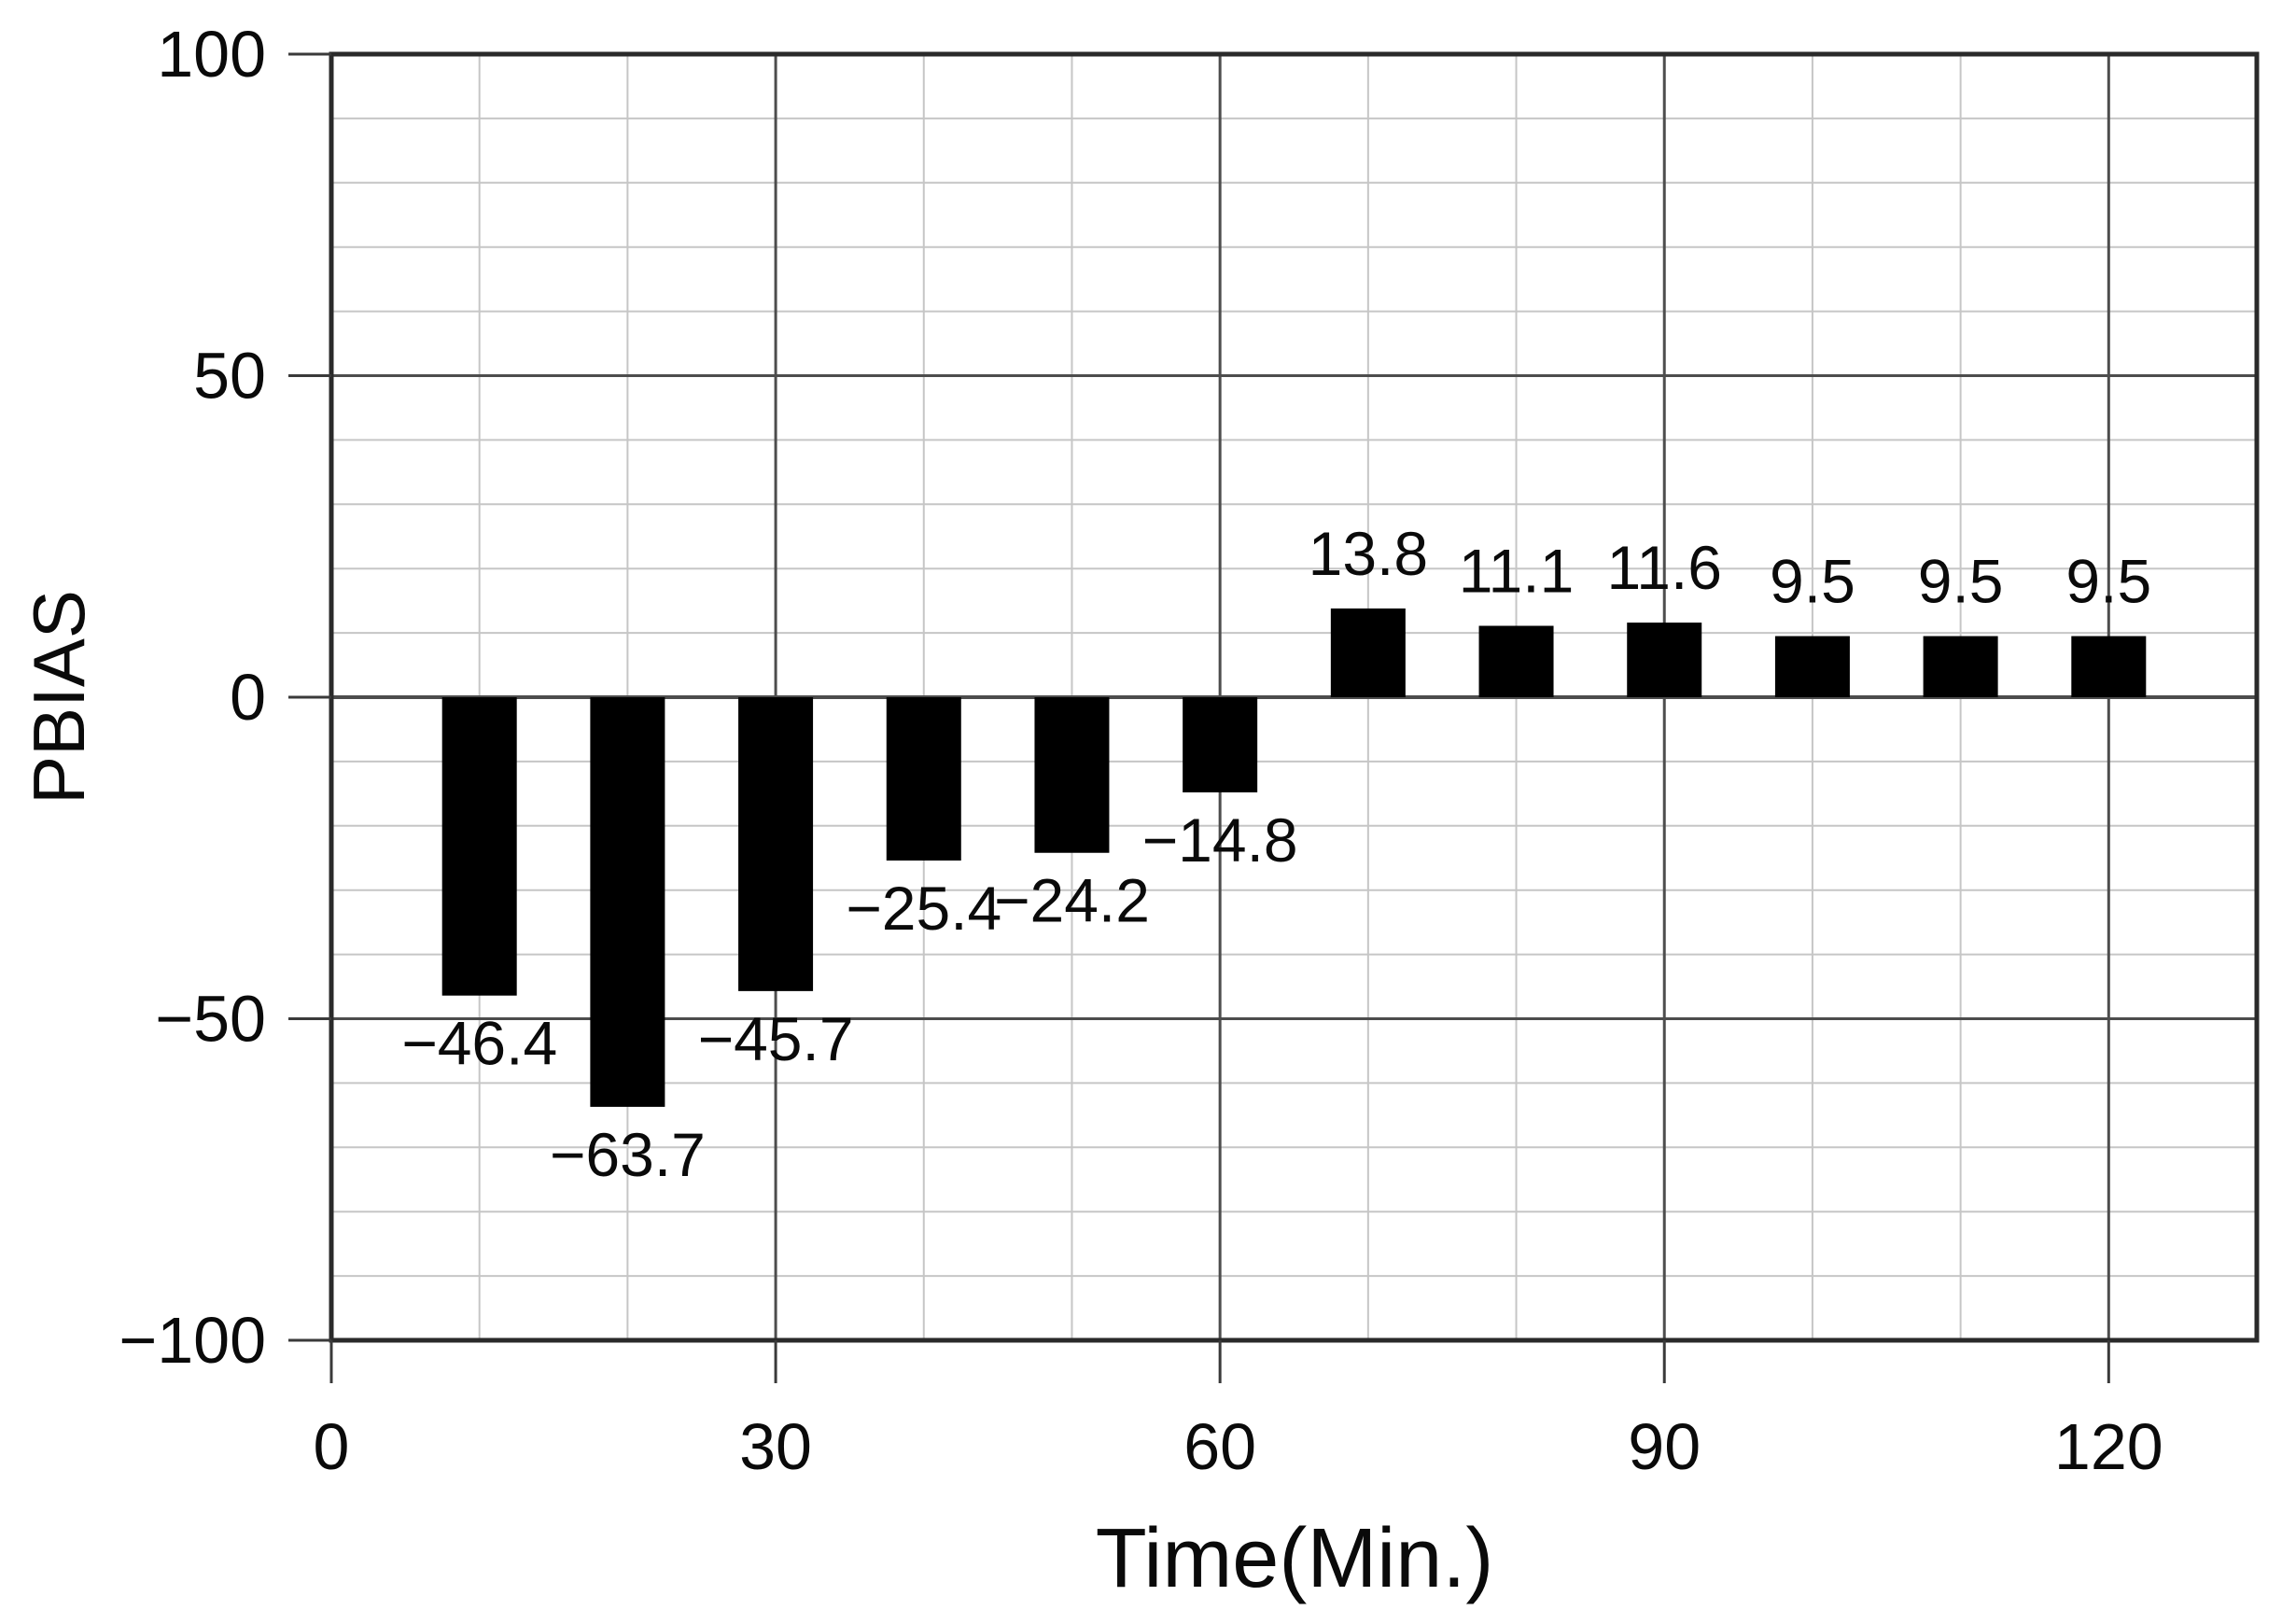 The width and height of the screenshot is (2296, 1624). What do you see at coordinates (332, 1446) in the screenshot?
I see `x-tick-label: 0` at bounding box center [332, 1446].